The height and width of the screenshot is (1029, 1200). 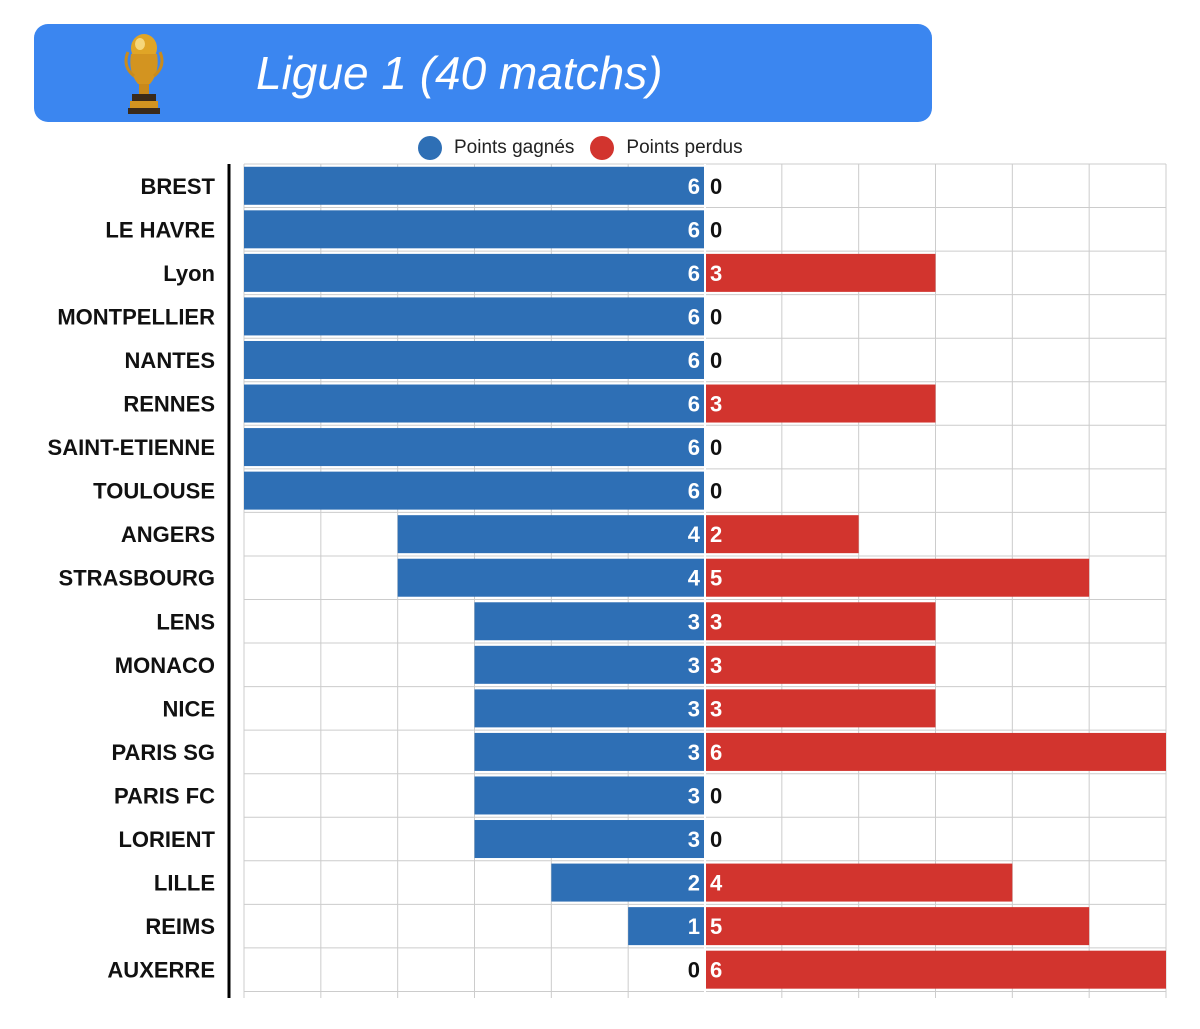 I want to click on category-label: STRASBOURG, so click(x=137, y=578).